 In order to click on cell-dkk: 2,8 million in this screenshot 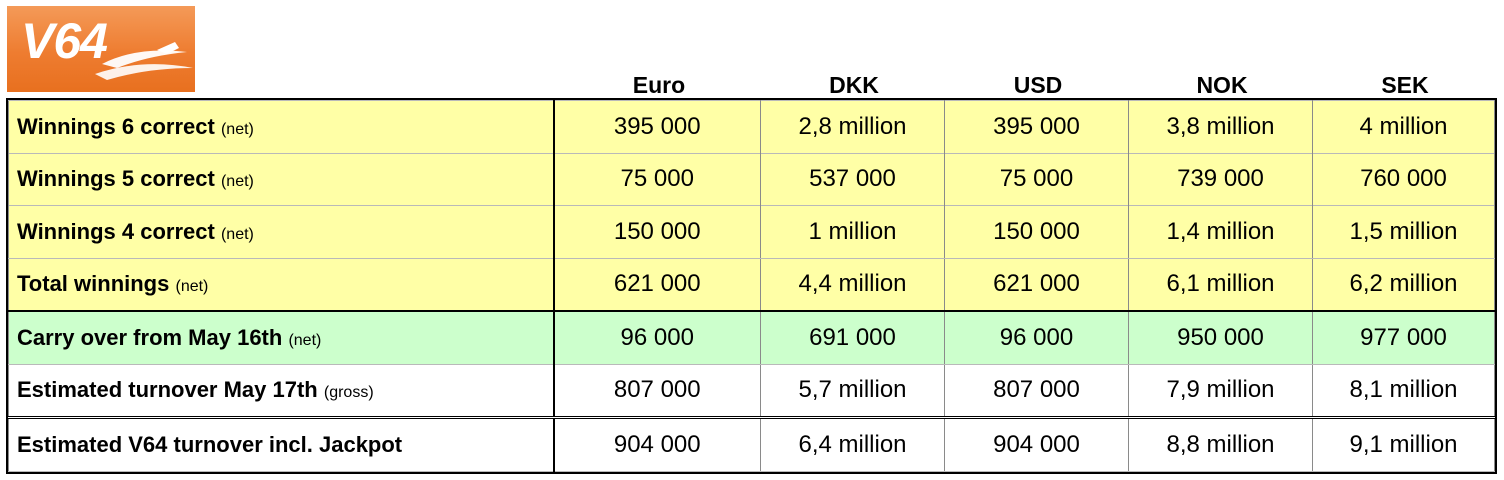, I will do `click(852, 127)`.